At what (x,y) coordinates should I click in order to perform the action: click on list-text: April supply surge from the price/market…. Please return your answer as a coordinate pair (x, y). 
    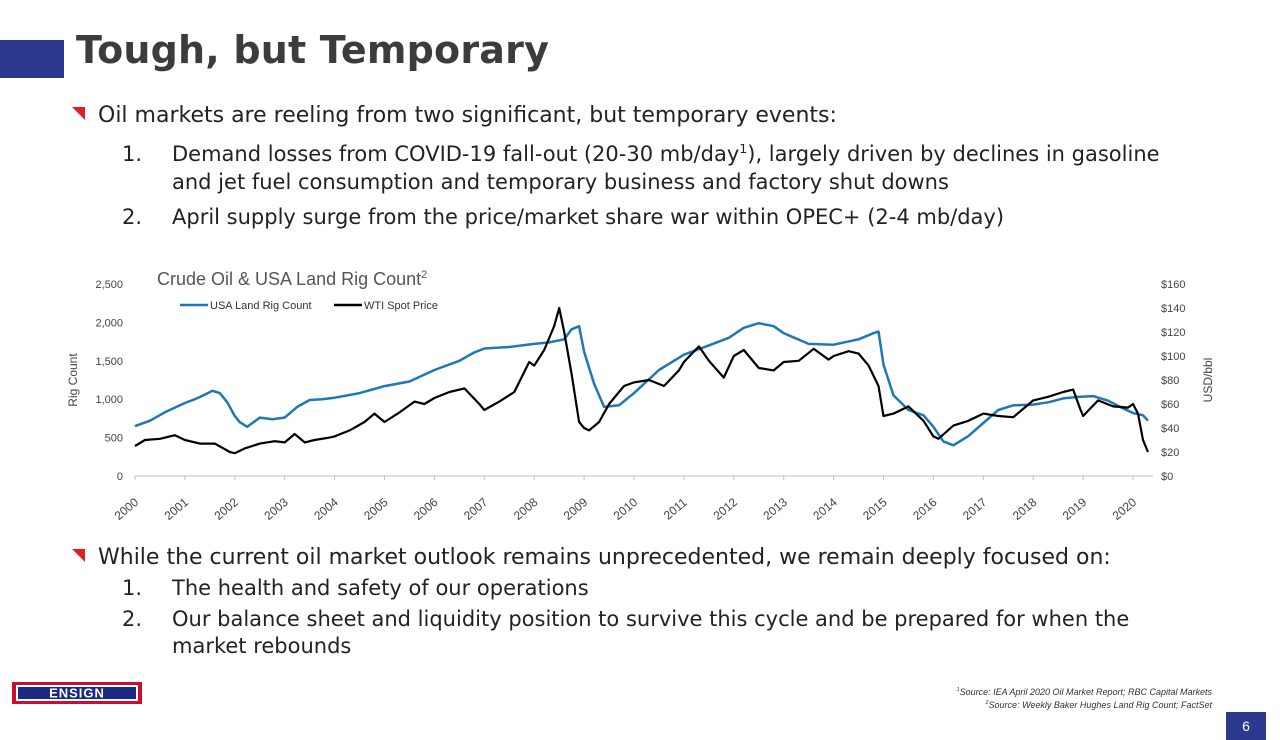
    Looking at the image, I should click on (588, 217).